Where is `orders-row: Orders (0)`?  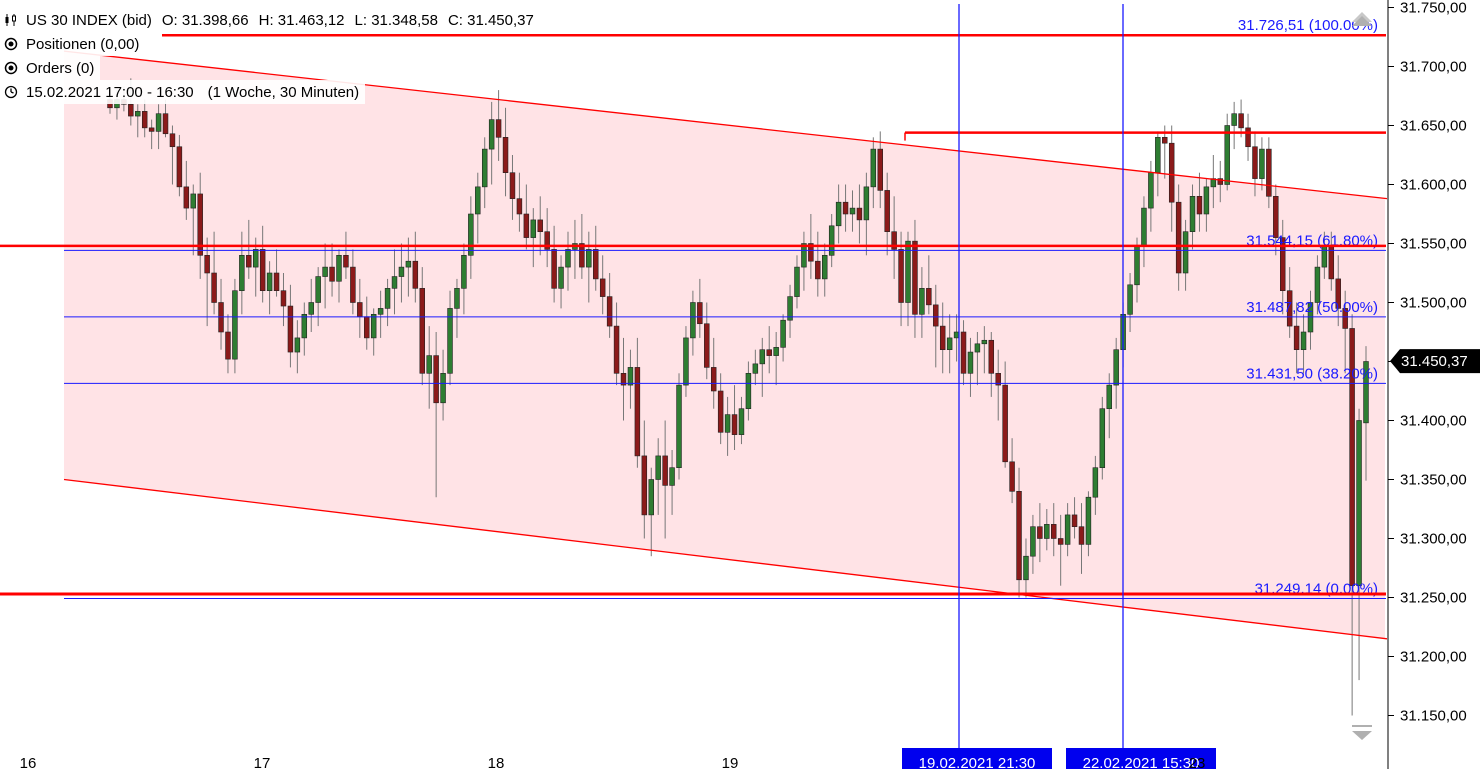
orders-row: Orders (0) is located at coordinates (50, 68).